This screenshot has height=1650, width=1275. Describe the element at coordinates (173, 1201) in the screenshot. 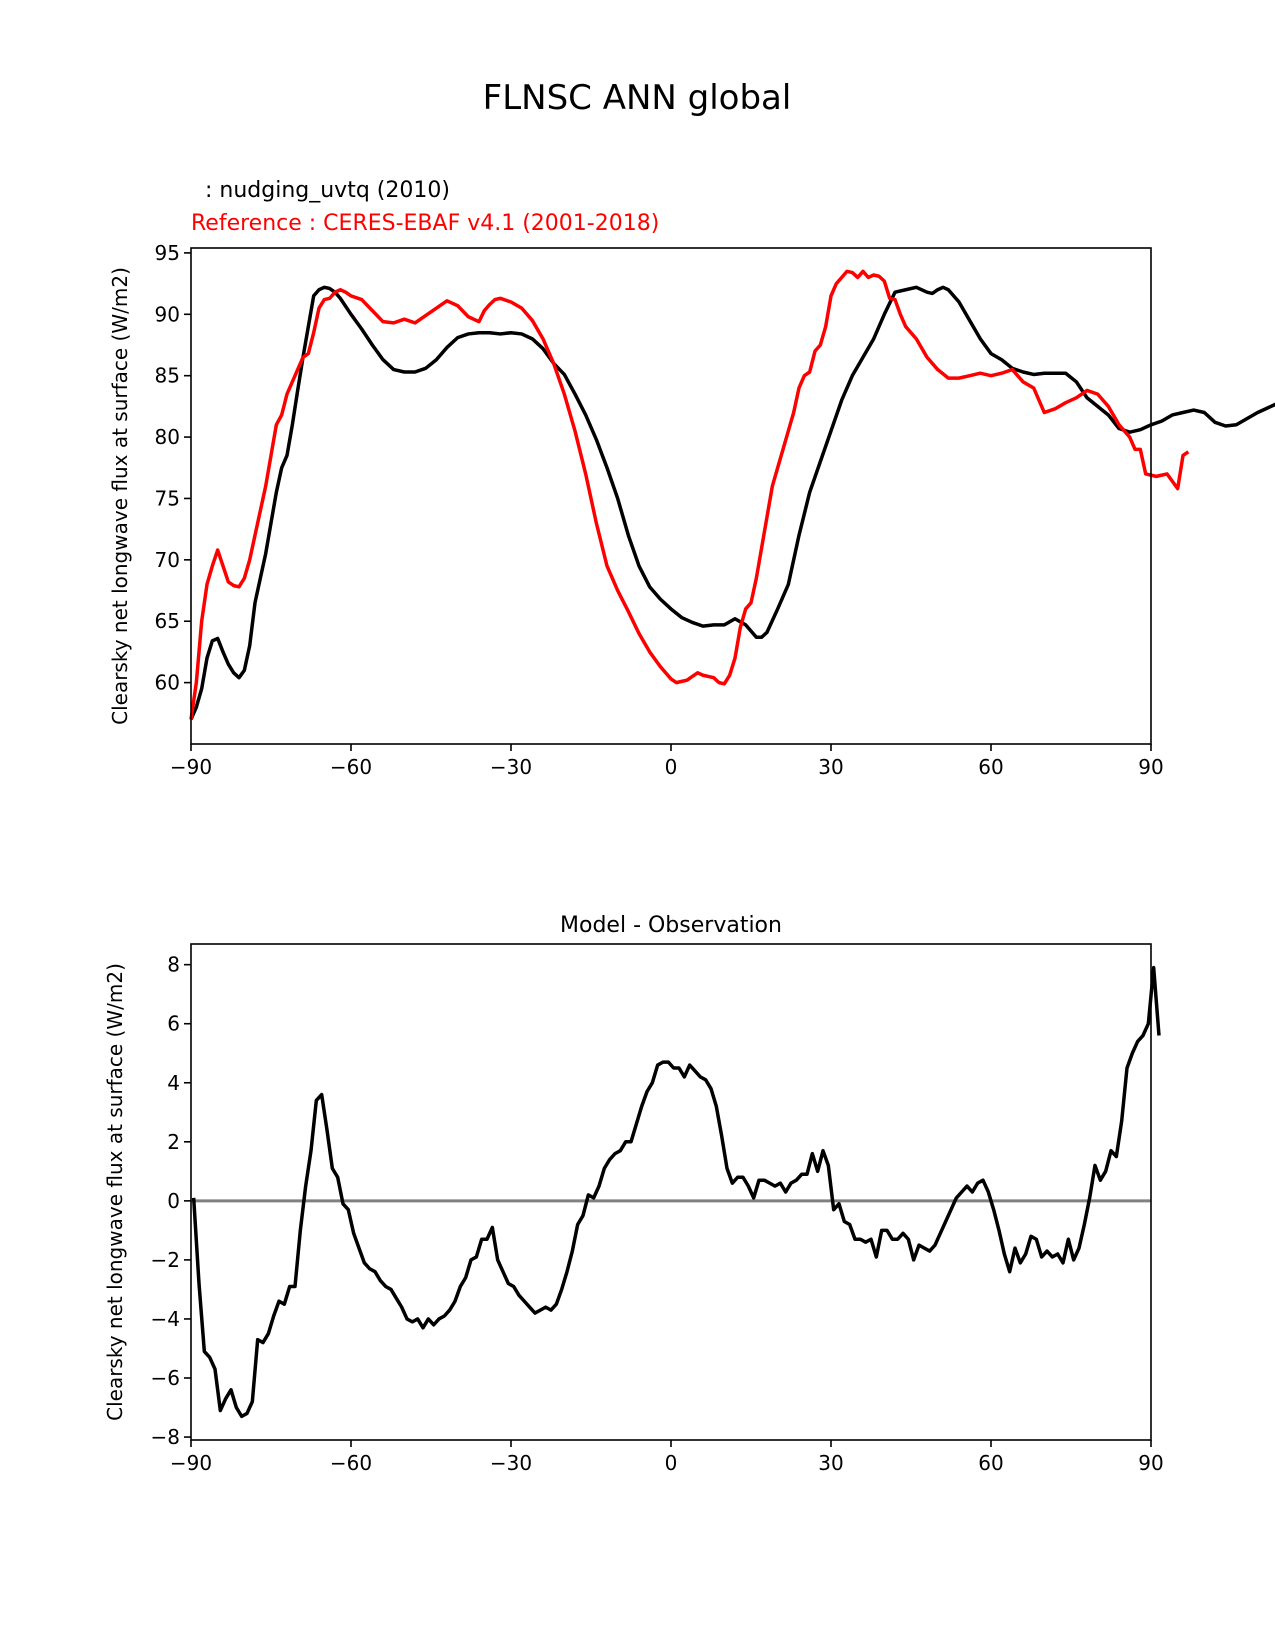

I see `y-tick-label: 0` at that location.